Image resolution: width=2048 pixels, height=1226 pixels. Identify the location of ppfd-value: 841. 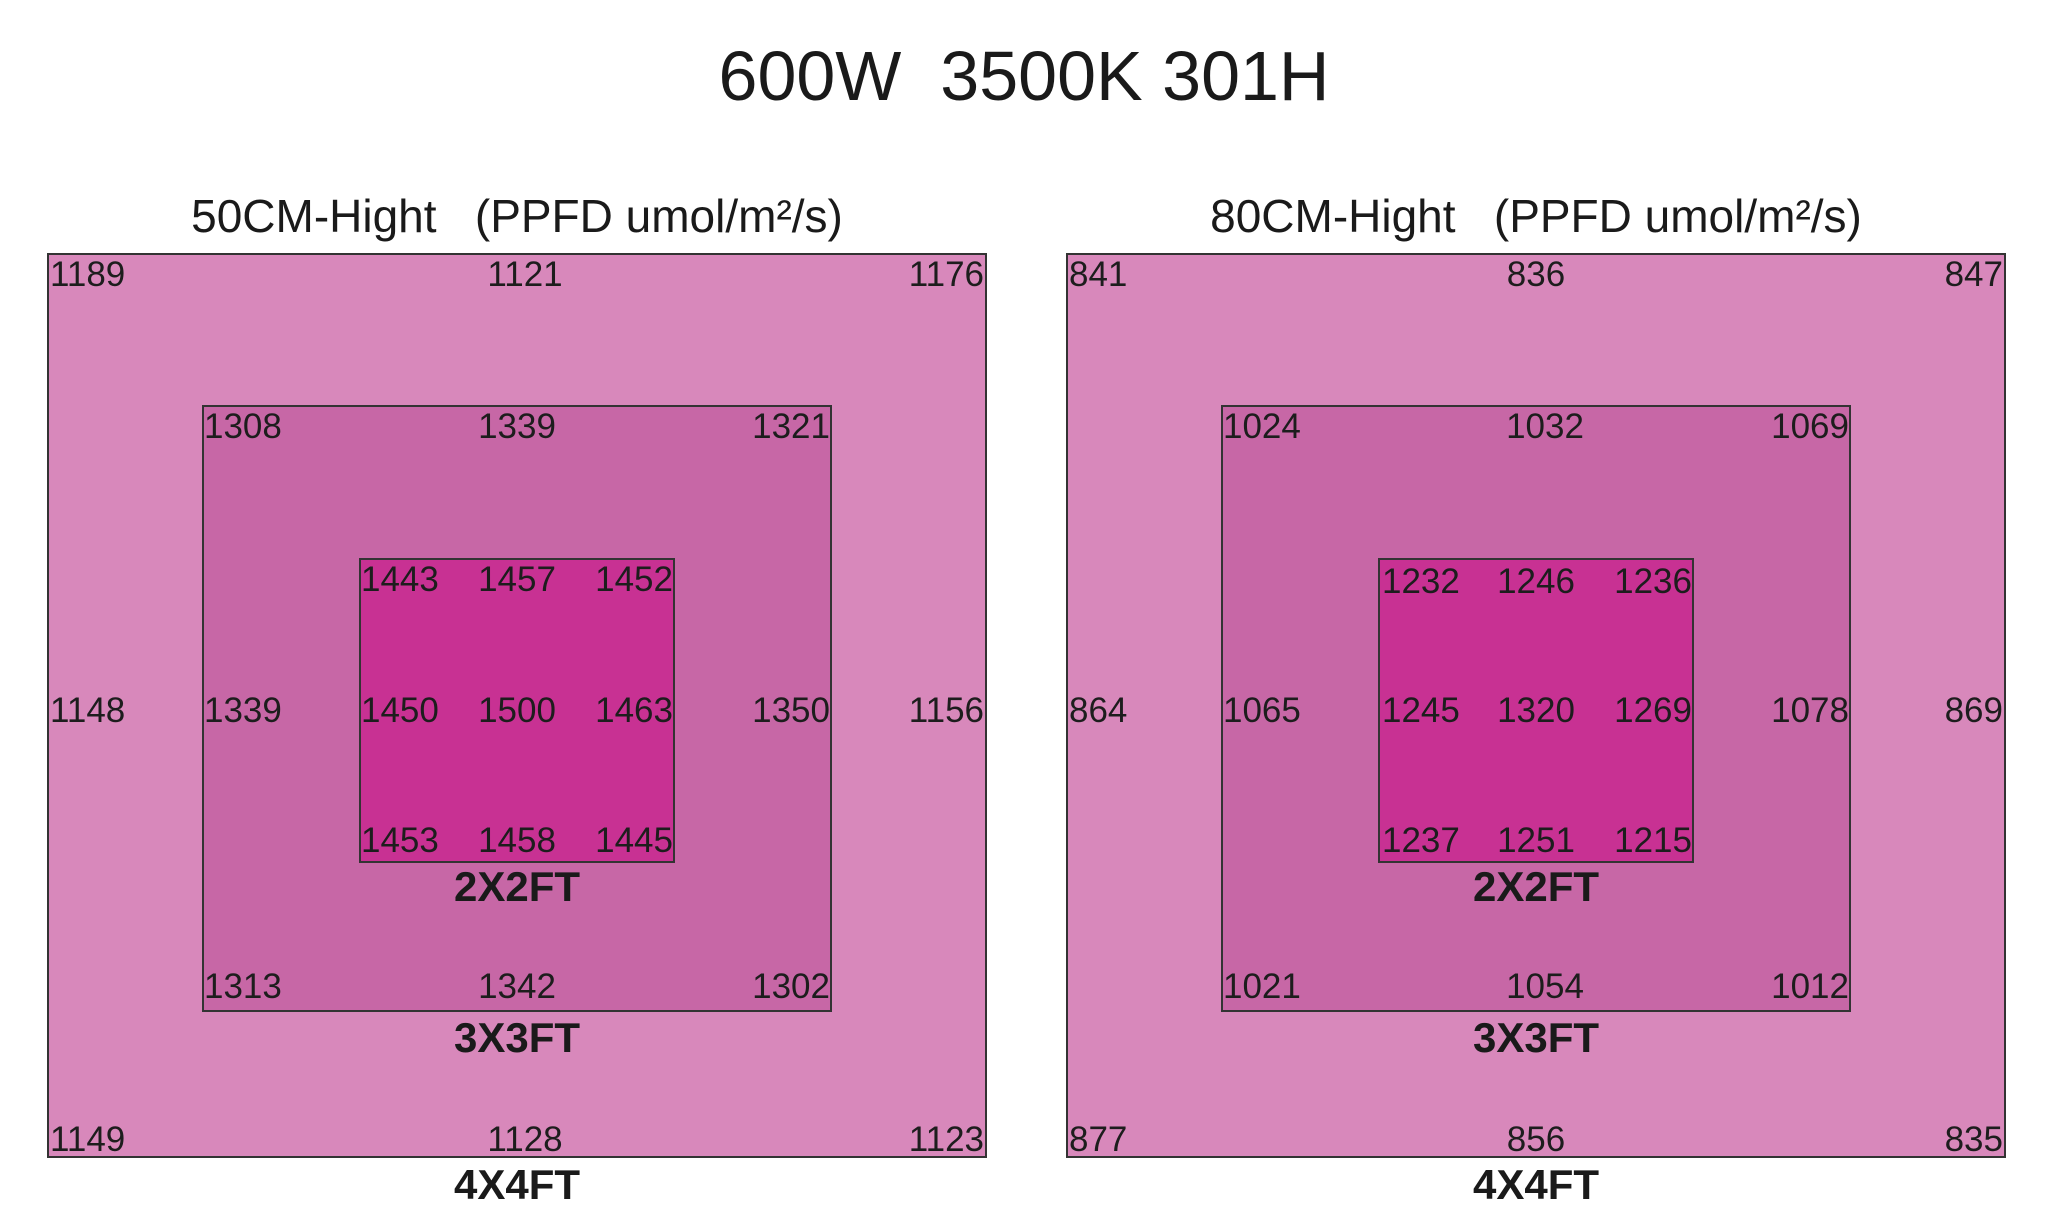
(1098, 274).